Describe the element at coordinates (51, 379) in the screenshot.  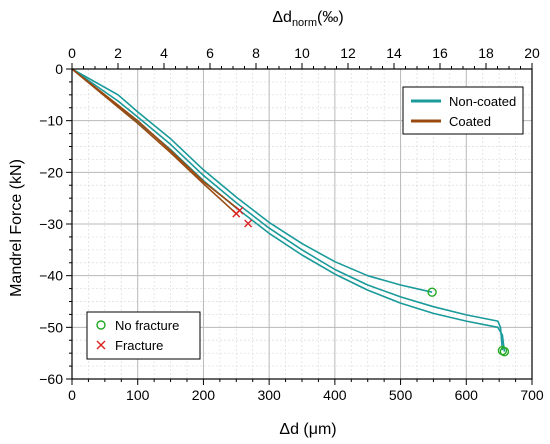
I see `y-tick-label: −60` at that location.